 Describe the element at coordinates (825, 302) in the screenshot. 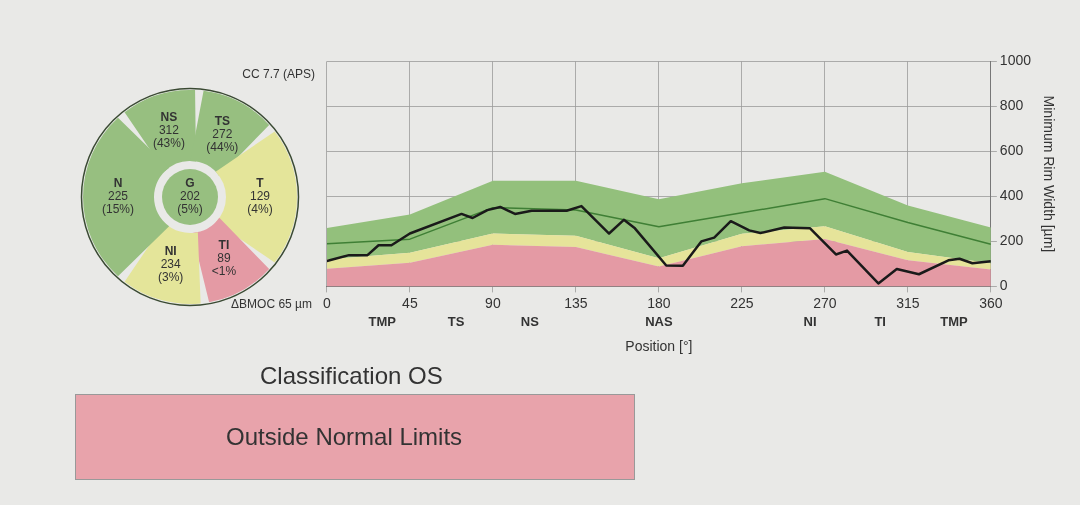

I see `x-tick-label: 270` at that location.